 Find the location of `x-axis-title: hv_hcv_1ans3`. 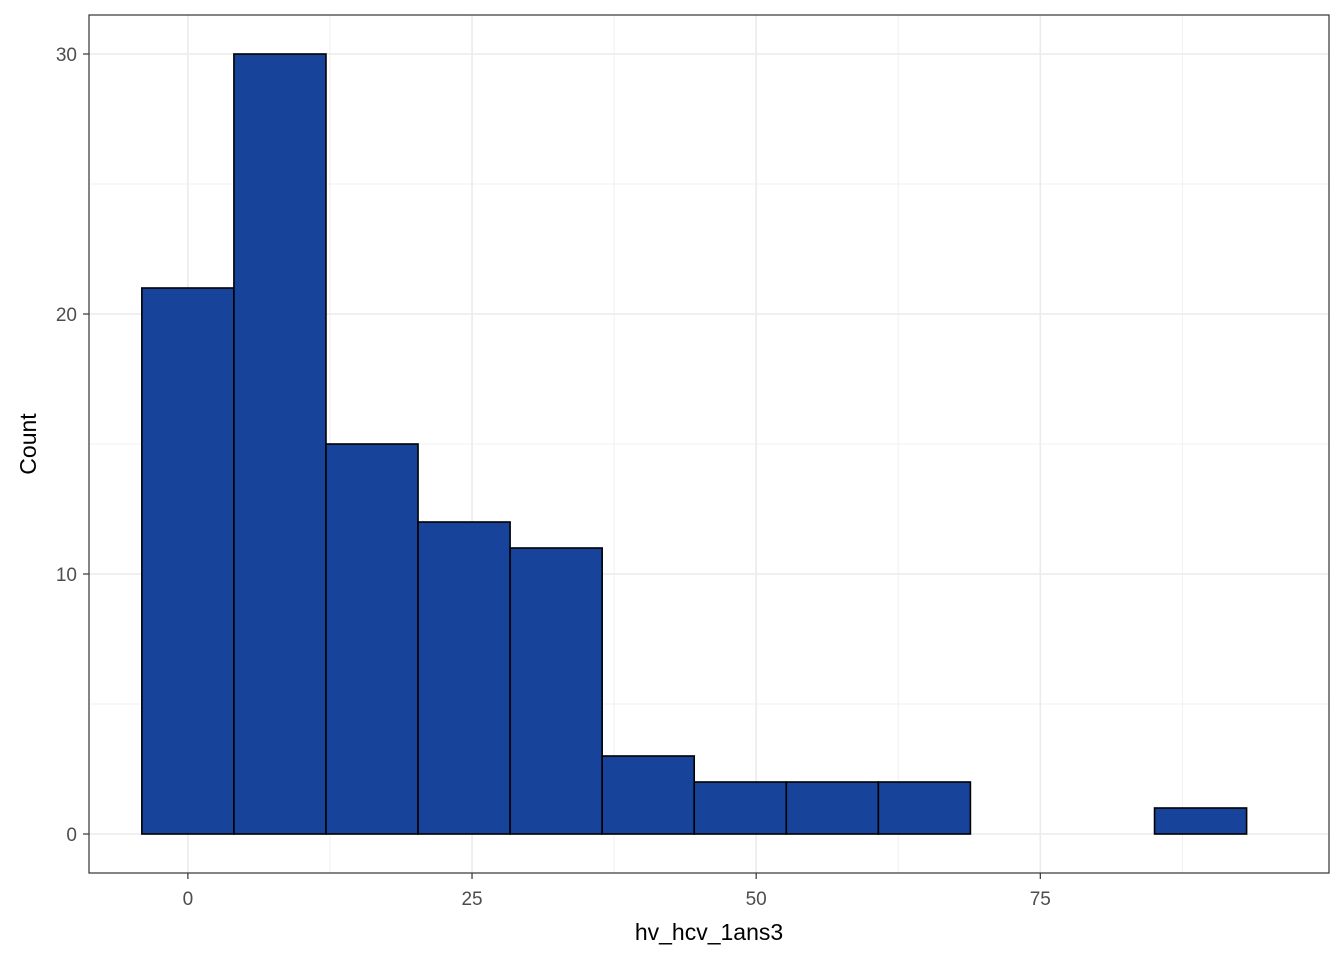

x-axis-title: hv_hcv_1ans3 is located at coordinates (709, 932).